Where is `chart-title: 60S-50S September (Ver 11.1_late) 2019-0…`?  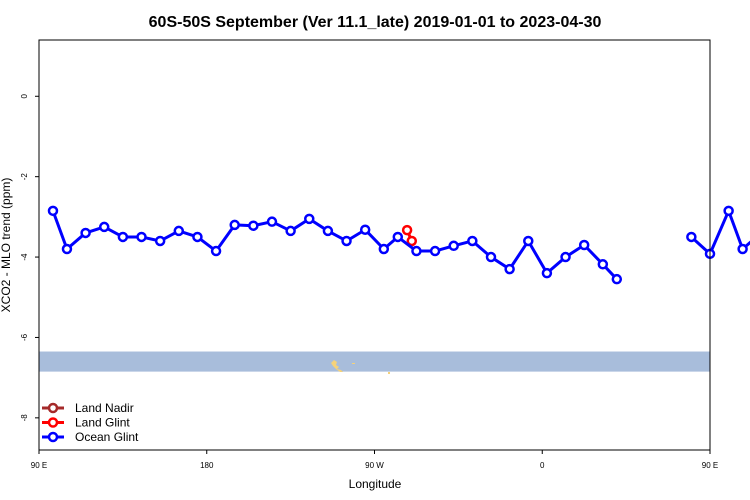
chart-title: 60S-50S September (Ver 11.1_late) 2019-0… is located at coordinates (375, 22).